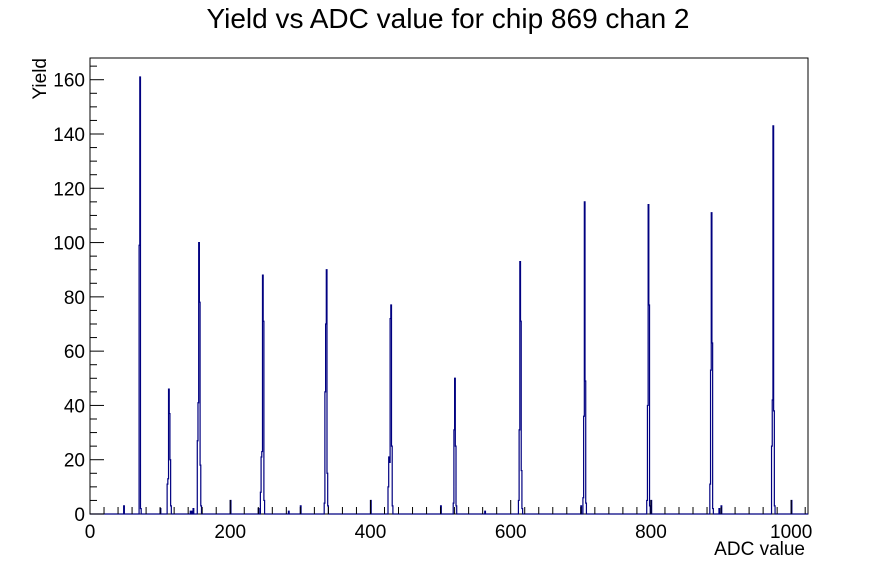 This screenshot has height=572, width=896. Describe the element at coordinates (69, 135) in the screenshot. I see `y-tick-label: 140` at that location.